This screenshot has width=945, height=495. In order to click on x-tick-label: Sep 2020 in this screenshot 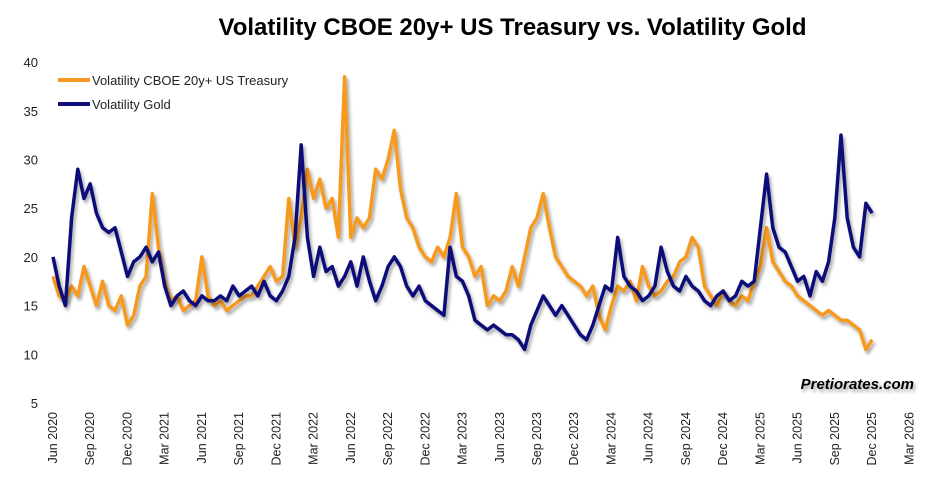, I will do `click(90, 439)`.